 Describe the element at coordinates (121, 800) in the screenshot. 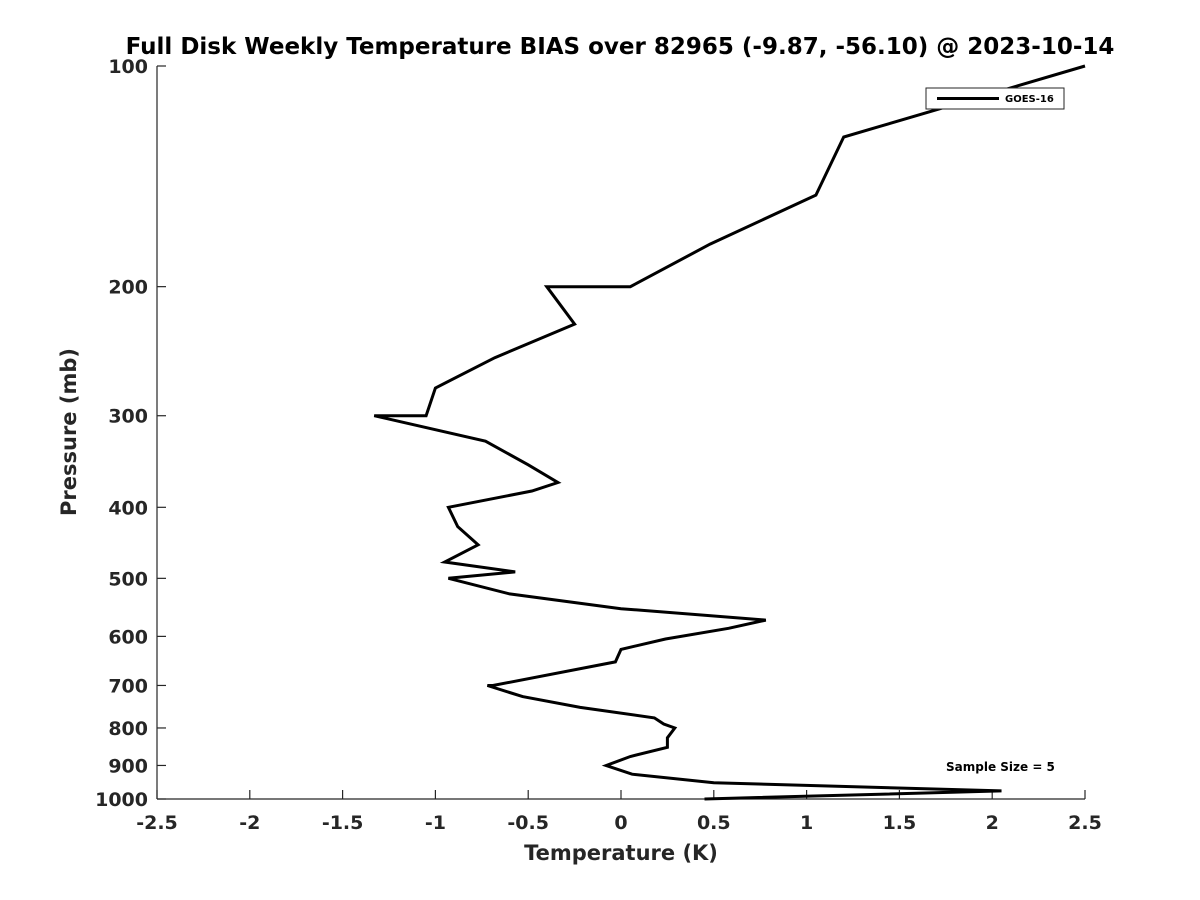

I see `y-tick-label: 1000` at that location.